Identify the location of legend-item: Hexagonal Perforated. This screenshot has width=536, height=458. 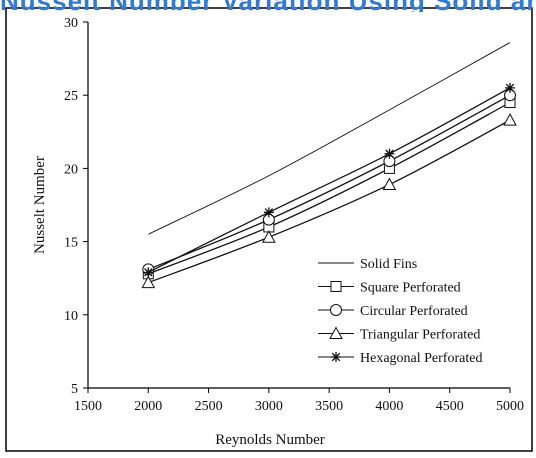
(400, 358).